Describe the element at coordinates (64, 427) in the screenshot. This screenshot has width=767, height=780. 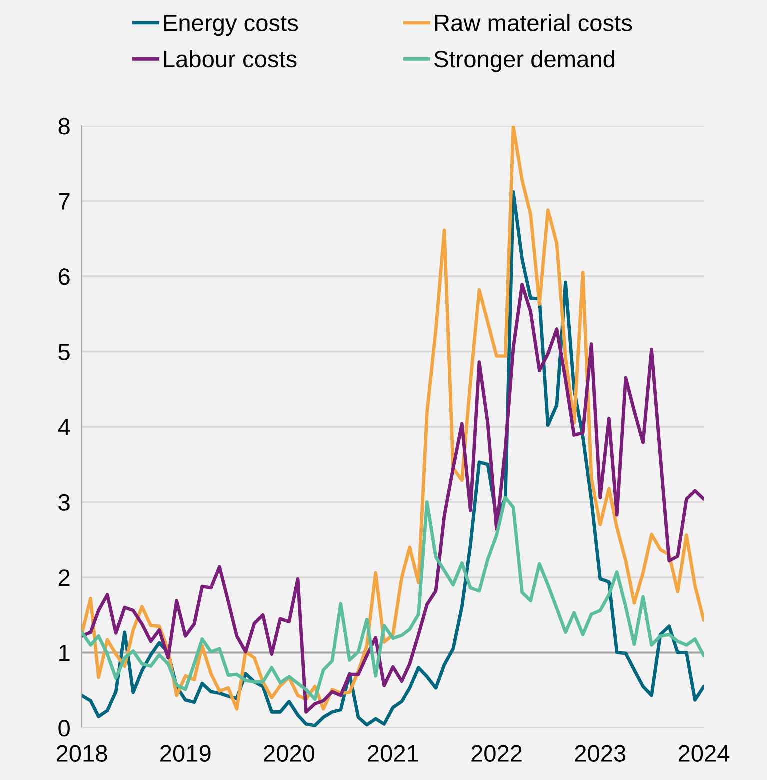
I see `y-tick-label: 4` at that location.